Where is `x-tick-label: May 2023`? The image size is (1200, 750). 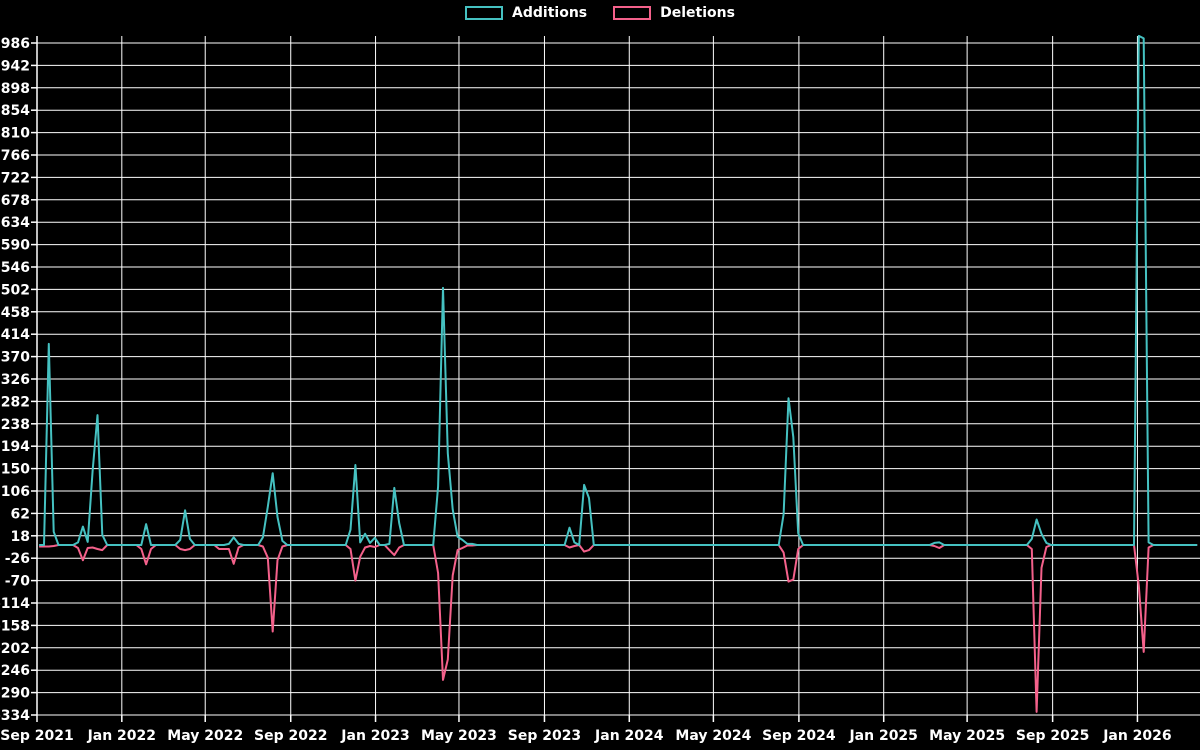 x-tick-label: May 2023 is located at coordinates (459, 736).